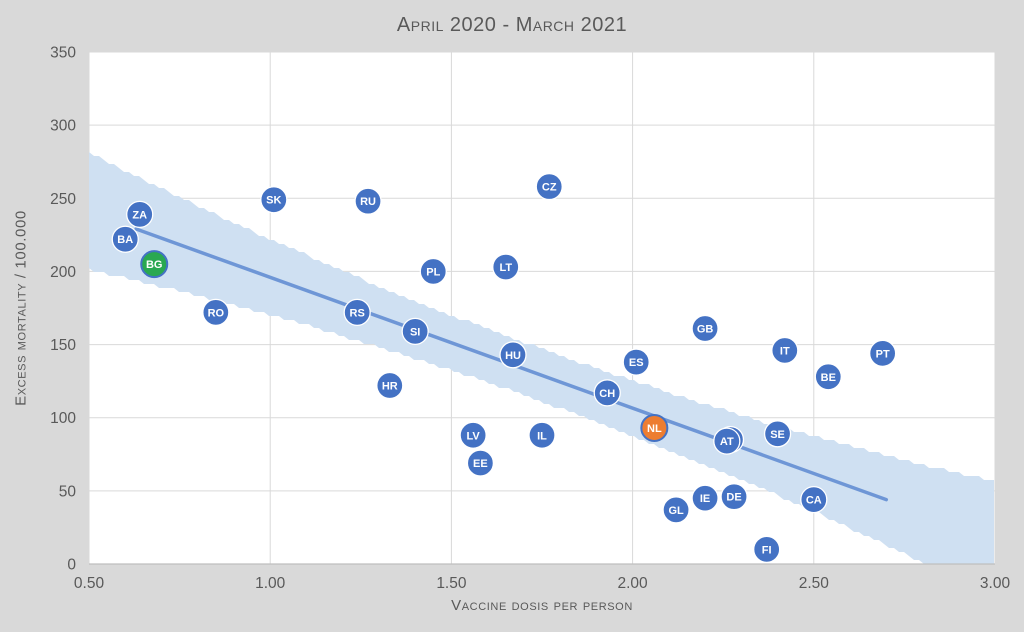 The width and height of the screenshot is (1024, 632). I want to click on marker-DE: DE, so click(734, 497).